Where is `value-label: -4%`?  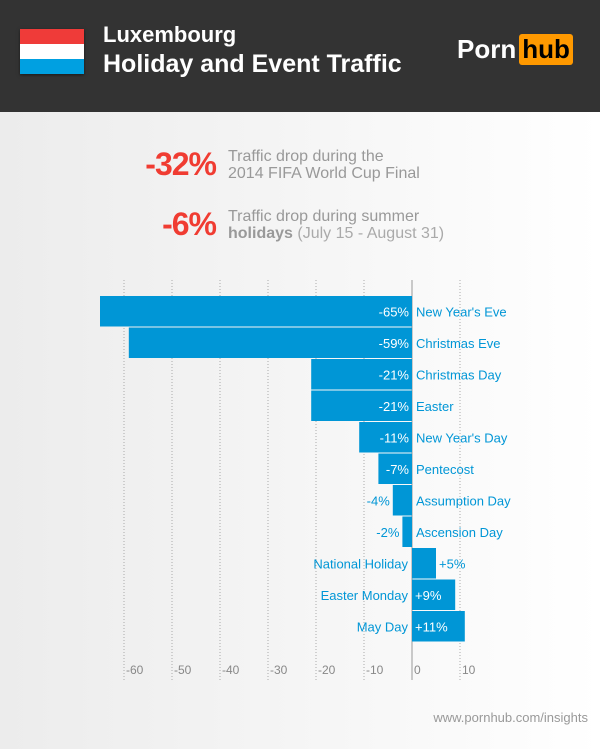 value-label: -4% is located at coordinates (379, 500).